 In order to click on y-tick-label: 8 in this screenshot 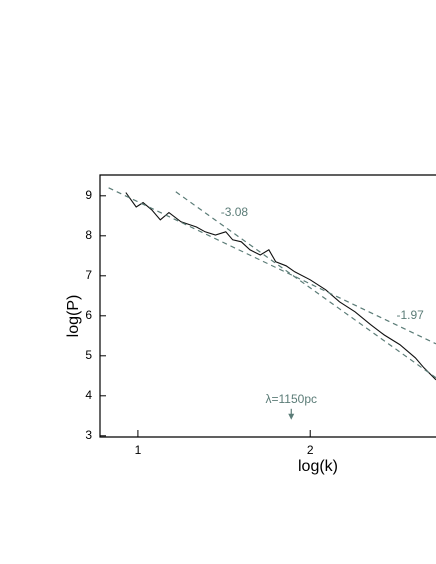, I will do `click(88, 235)`.